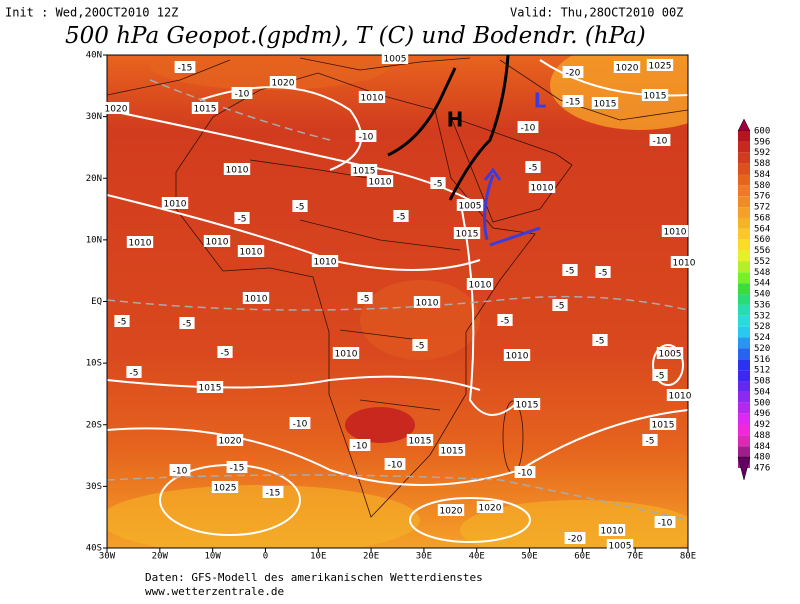 This screenshot has height=604, width=800. What do you see at coordinates (762, 392) in the screenshot?
I see `colorbar-label: 504` at bounding box center [762, 392].